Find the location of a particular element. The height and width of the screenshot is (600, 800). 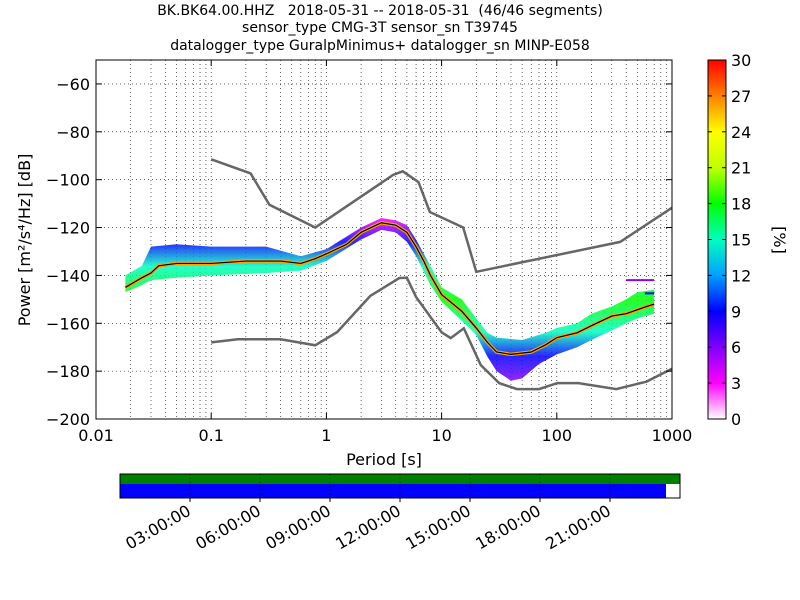

y-tick-label: −100 is located at coordinates (68, 180).